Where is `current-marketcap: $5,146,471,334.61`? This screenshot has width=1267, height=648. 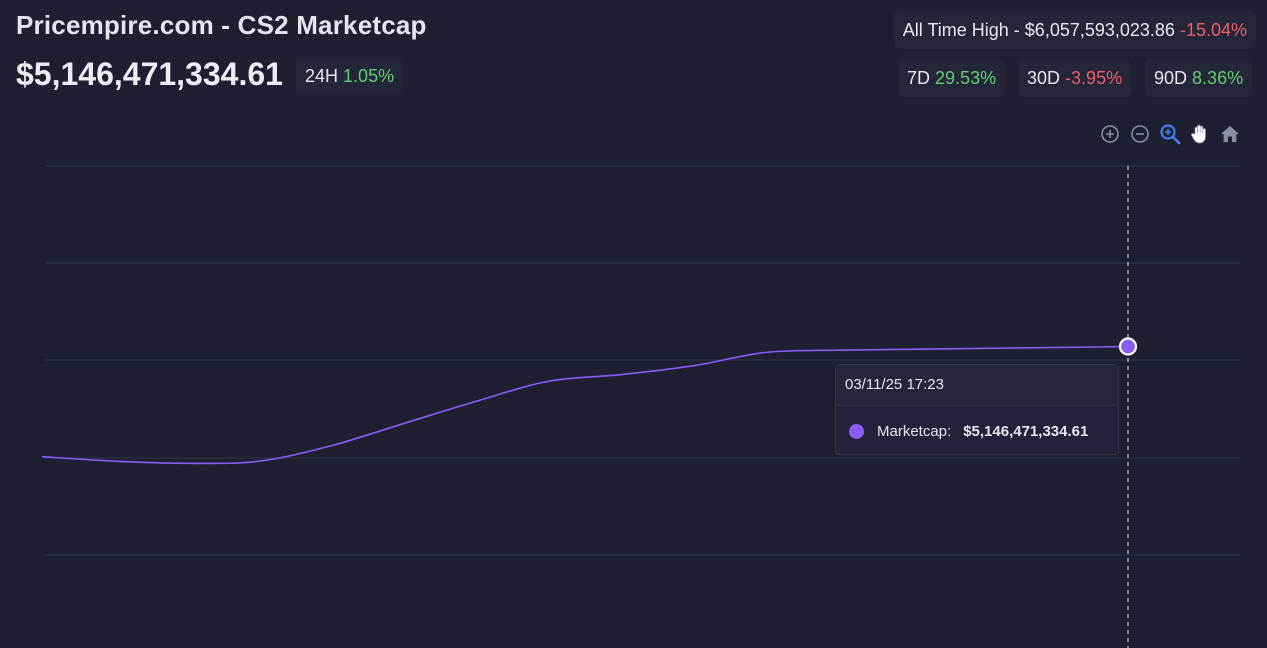 current-marketcap: $5,146,471,334.61 is located at coordinates (149, 74).